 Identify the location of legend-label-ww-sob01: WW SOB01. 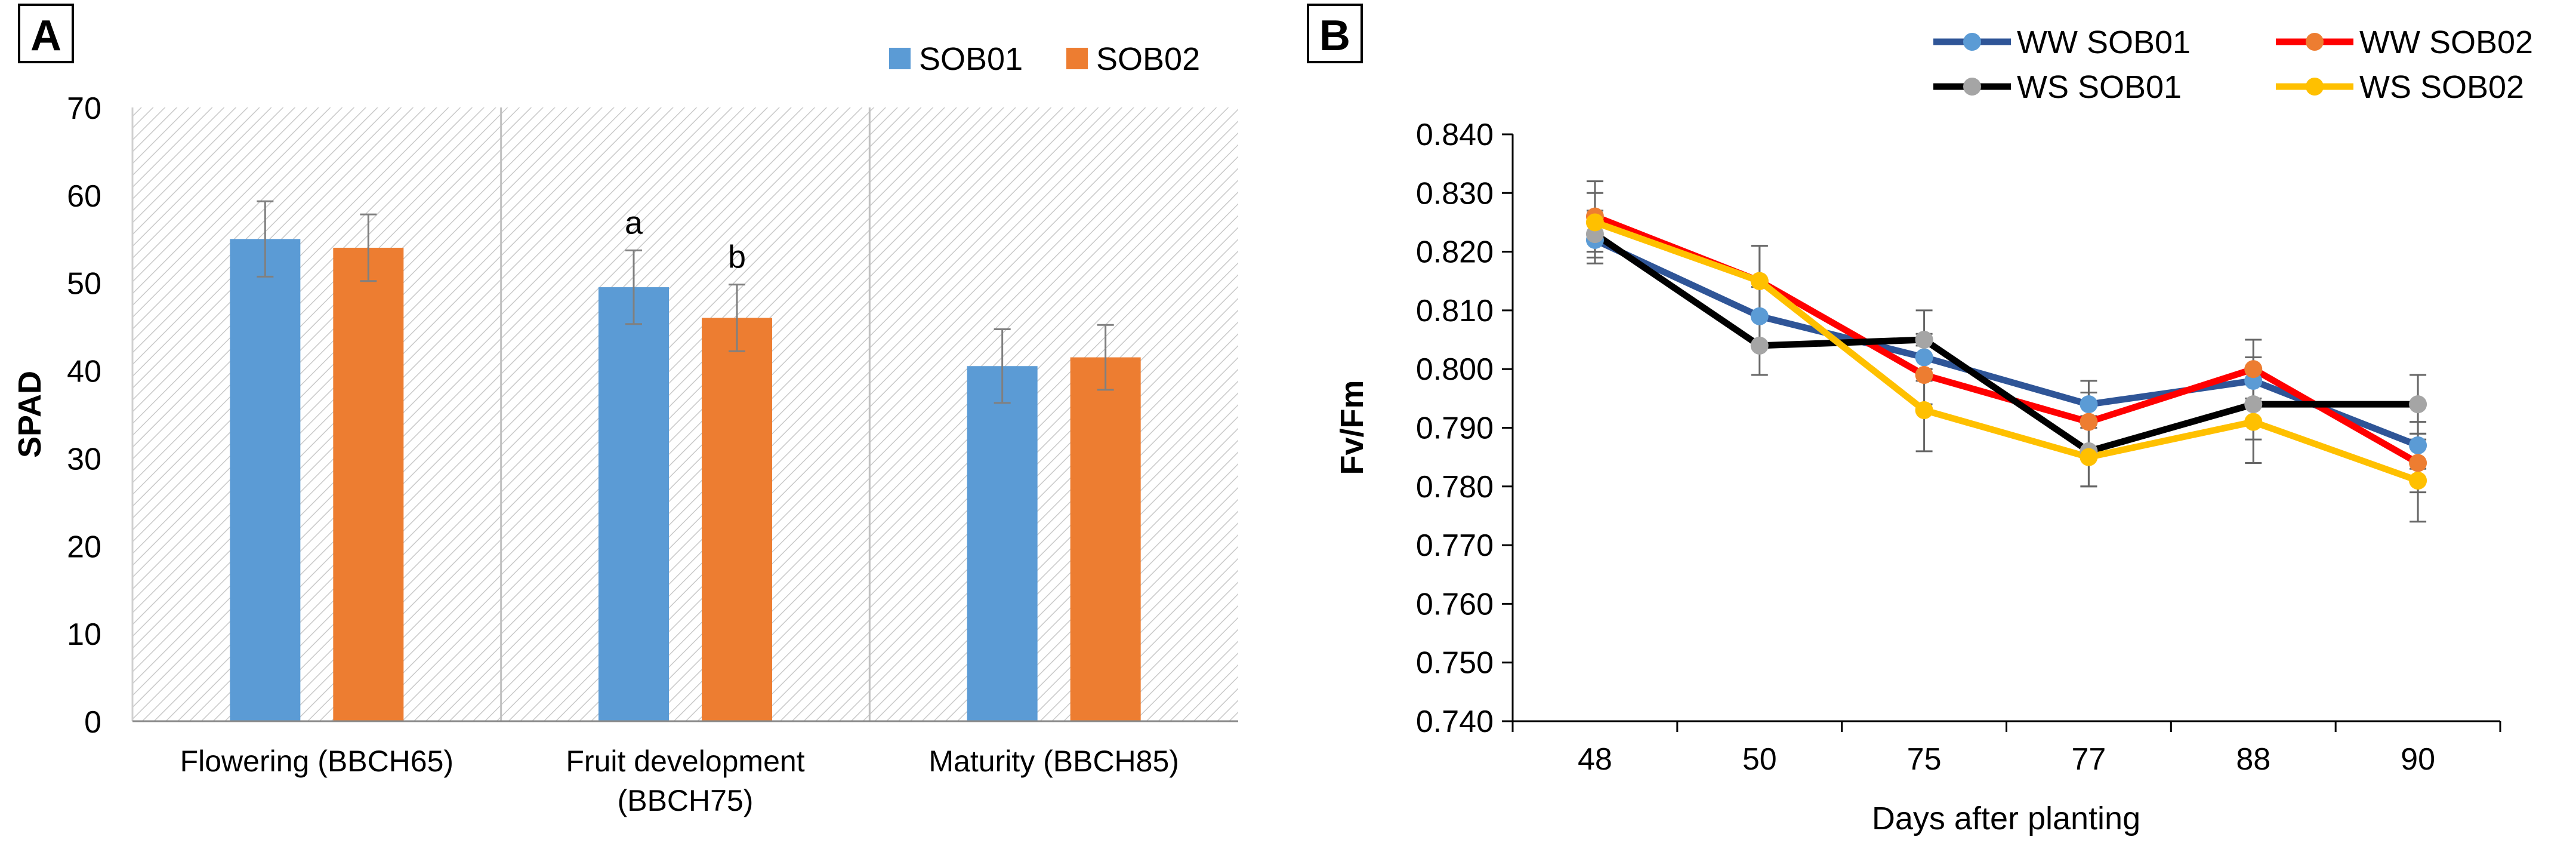
(2104, 42).